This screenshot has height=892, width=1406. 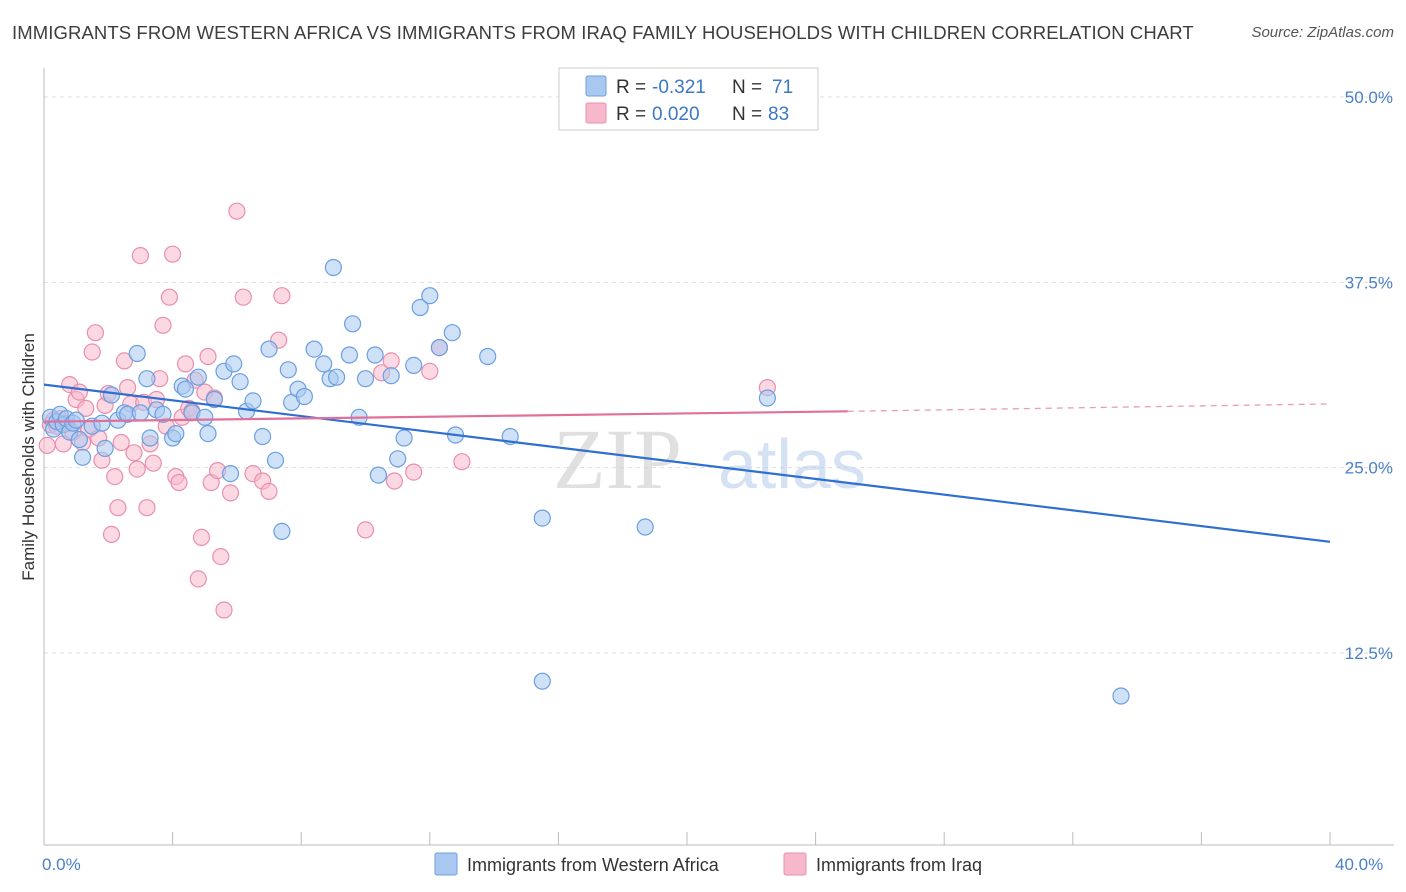 I want to click on legend-n-label-2: N =, so click(x=747, y=114).